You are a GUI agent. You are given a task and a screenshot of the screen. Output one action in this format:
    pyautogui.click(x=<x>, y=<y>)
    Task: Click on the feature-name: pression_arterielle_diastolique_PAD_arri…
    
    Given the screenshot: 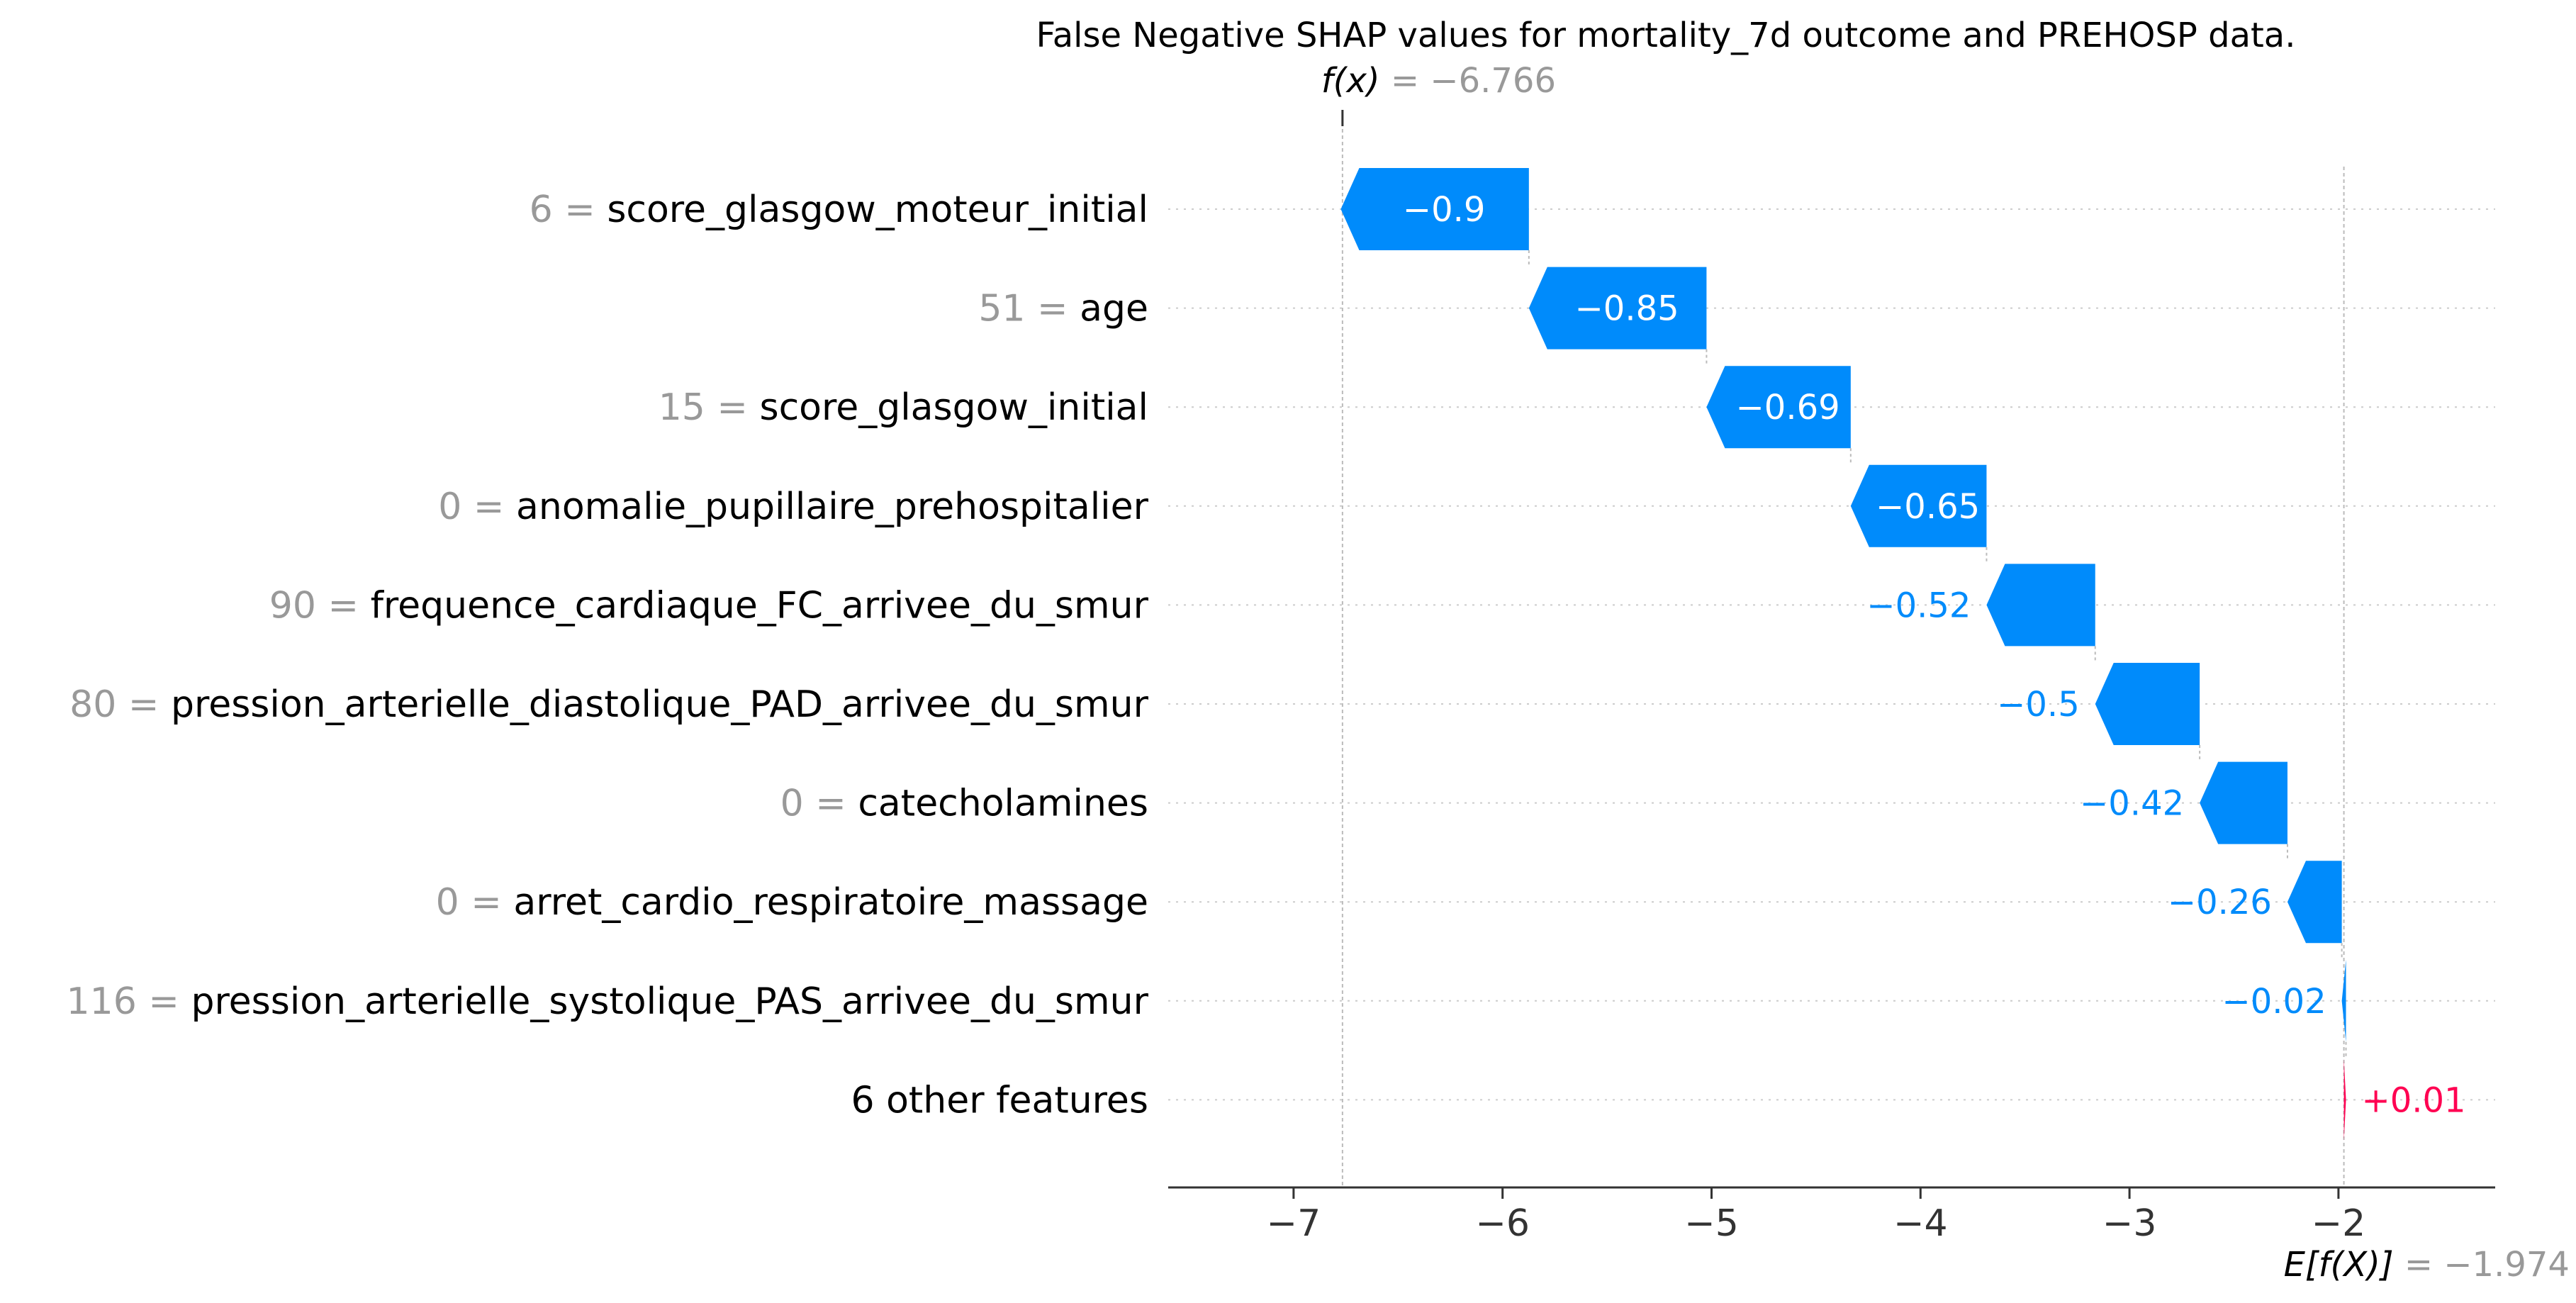 What is the action you would take?
    pyautogui.click(x=660, y=704)
    